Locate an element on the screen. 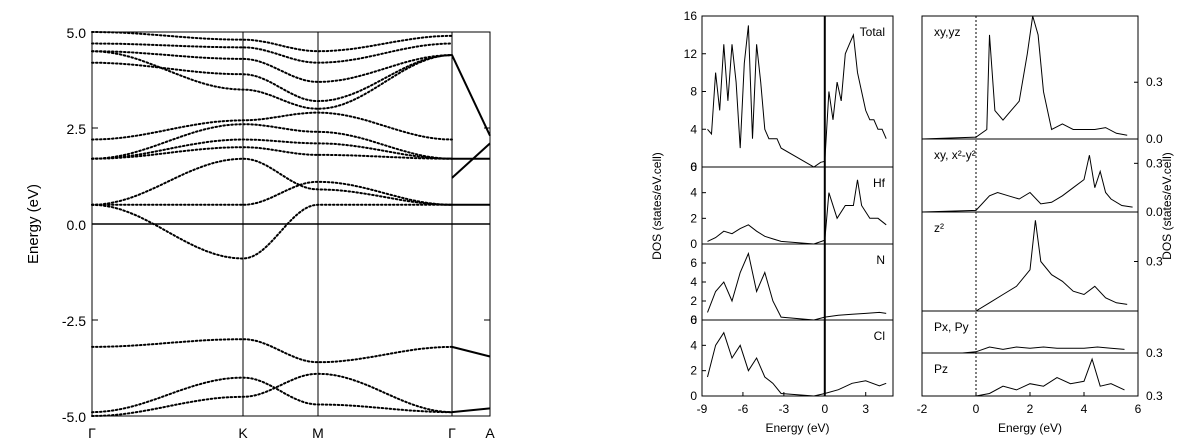  dos-x-tick-label: 3 is located at coordinates (865, 409).